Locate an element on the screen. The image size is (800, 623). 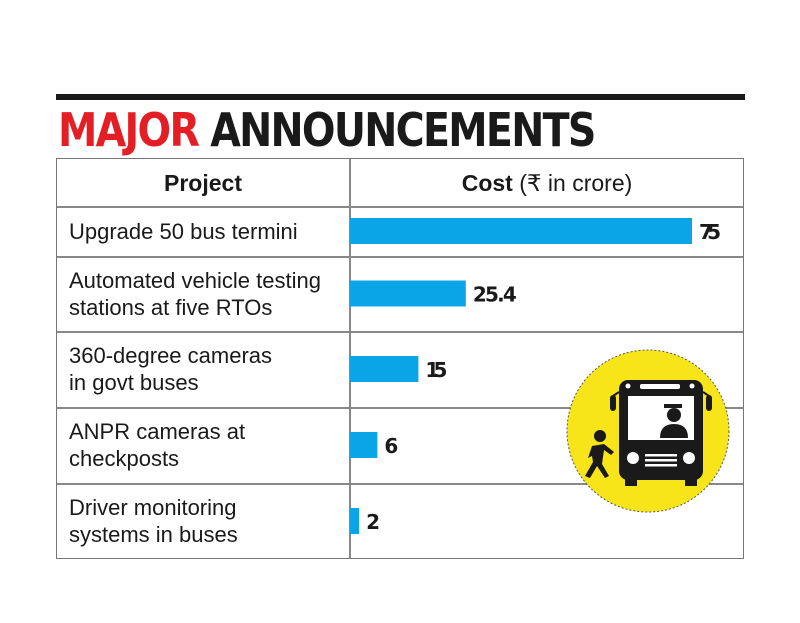
bus-icon is located at coordinates (648, 431).